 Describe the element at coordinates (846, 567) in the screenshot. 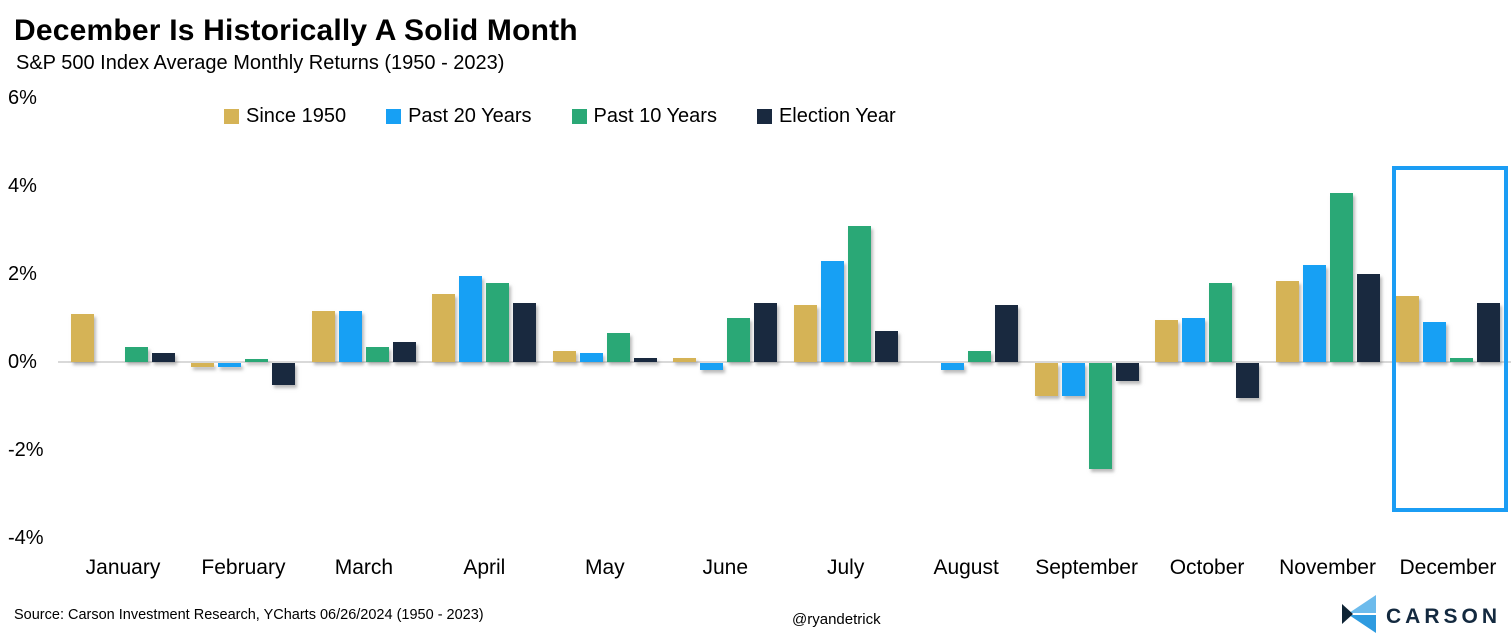

I see `x-axis-label-july: July` at that location.